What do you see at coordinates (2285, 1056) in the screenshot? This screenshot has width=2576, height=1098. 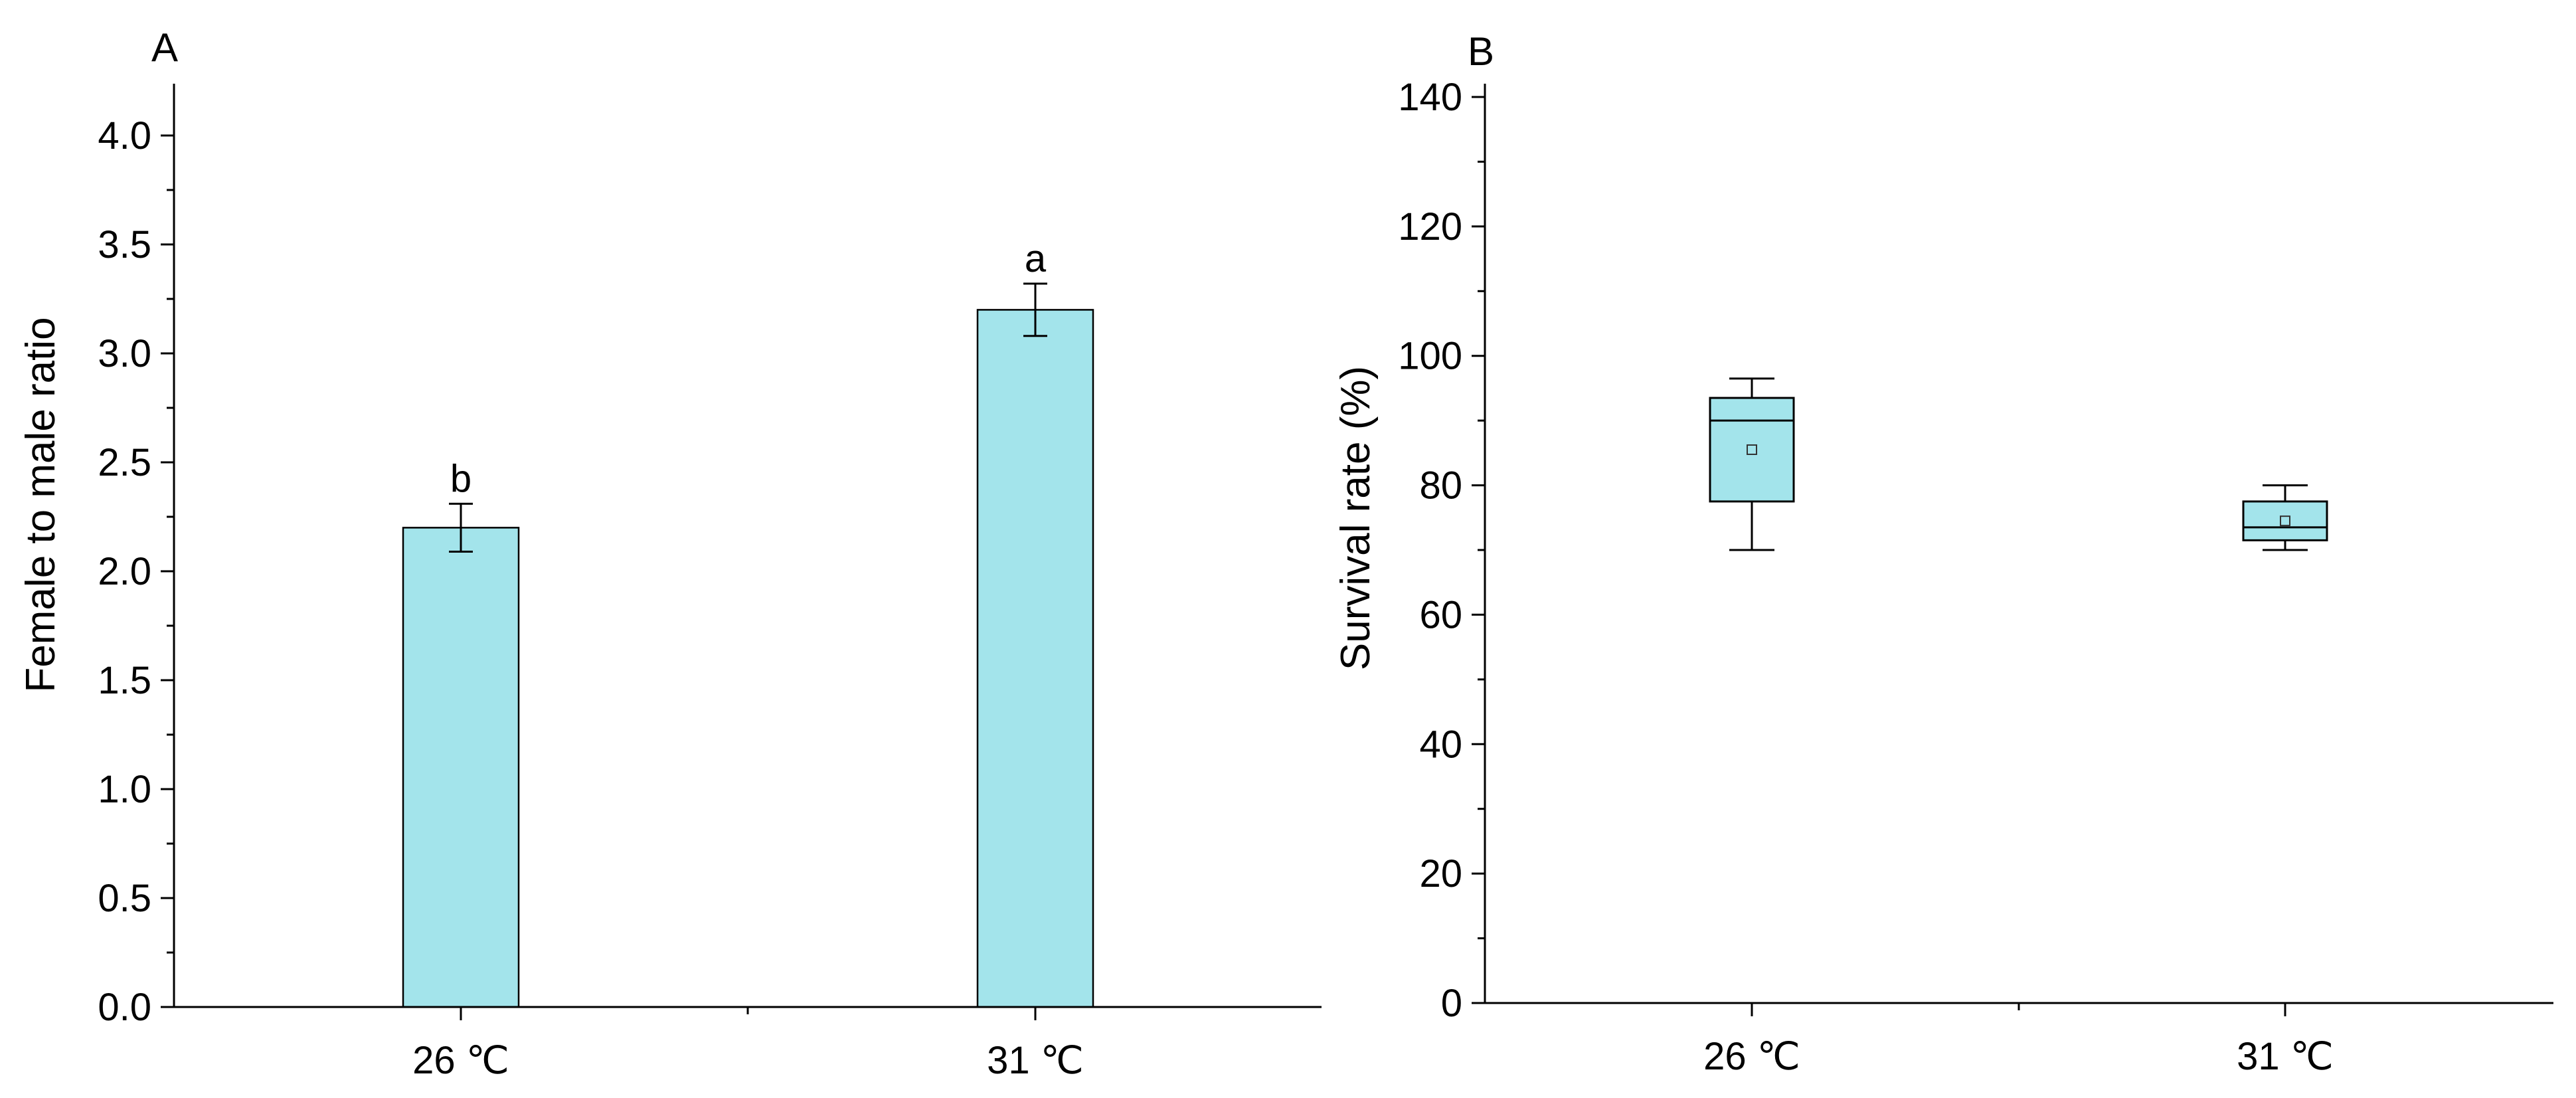 I see `panel-b-x-tick-label: 31 ℃` at bounding box center [2285, 1056].